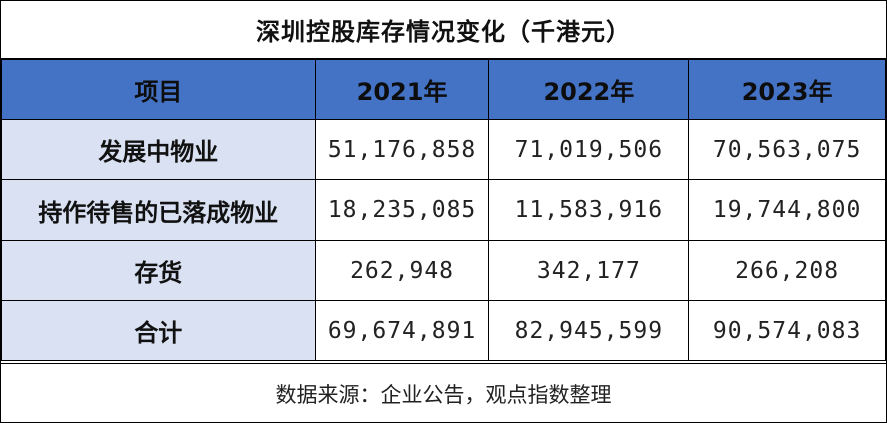 Image resolution: width=887 pixels, height=423 pixels. What do you see at coordinates (787, 89) in the screenshot?
I see `column-header-2023: 2023年` at bounding box center [787, 89].